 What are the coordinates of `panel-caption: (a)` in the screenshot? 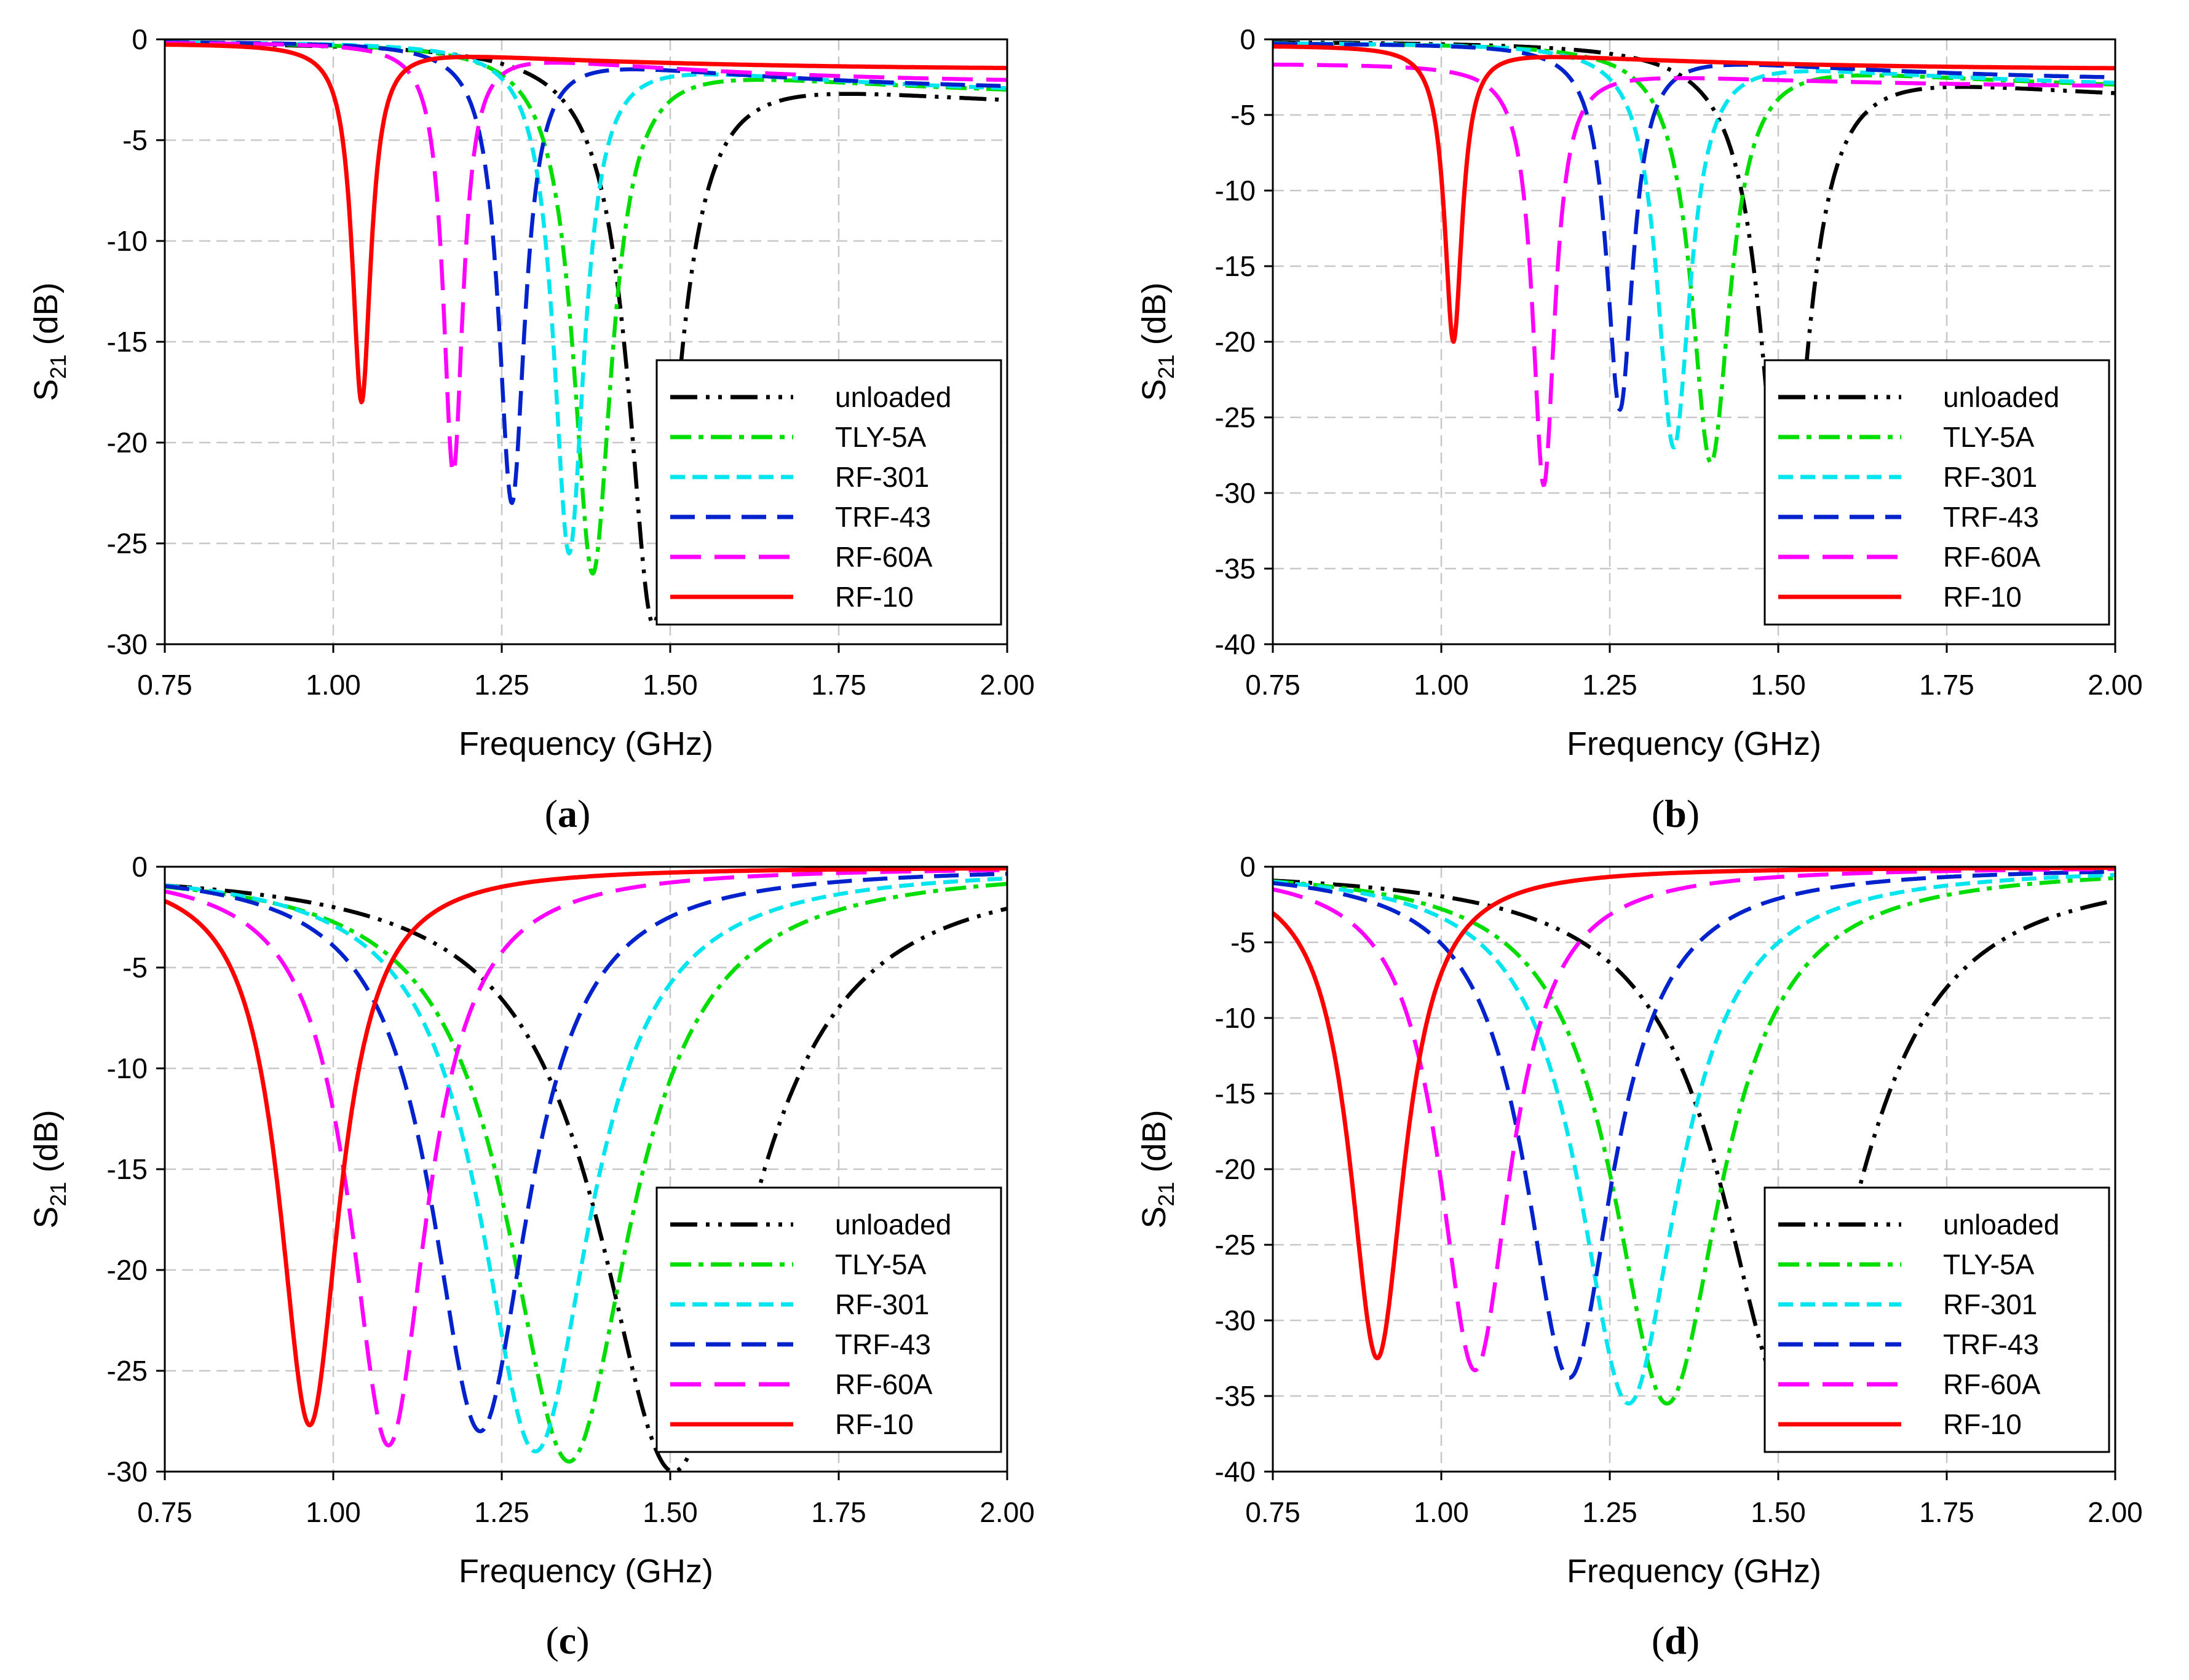 It's located at (568, 813).